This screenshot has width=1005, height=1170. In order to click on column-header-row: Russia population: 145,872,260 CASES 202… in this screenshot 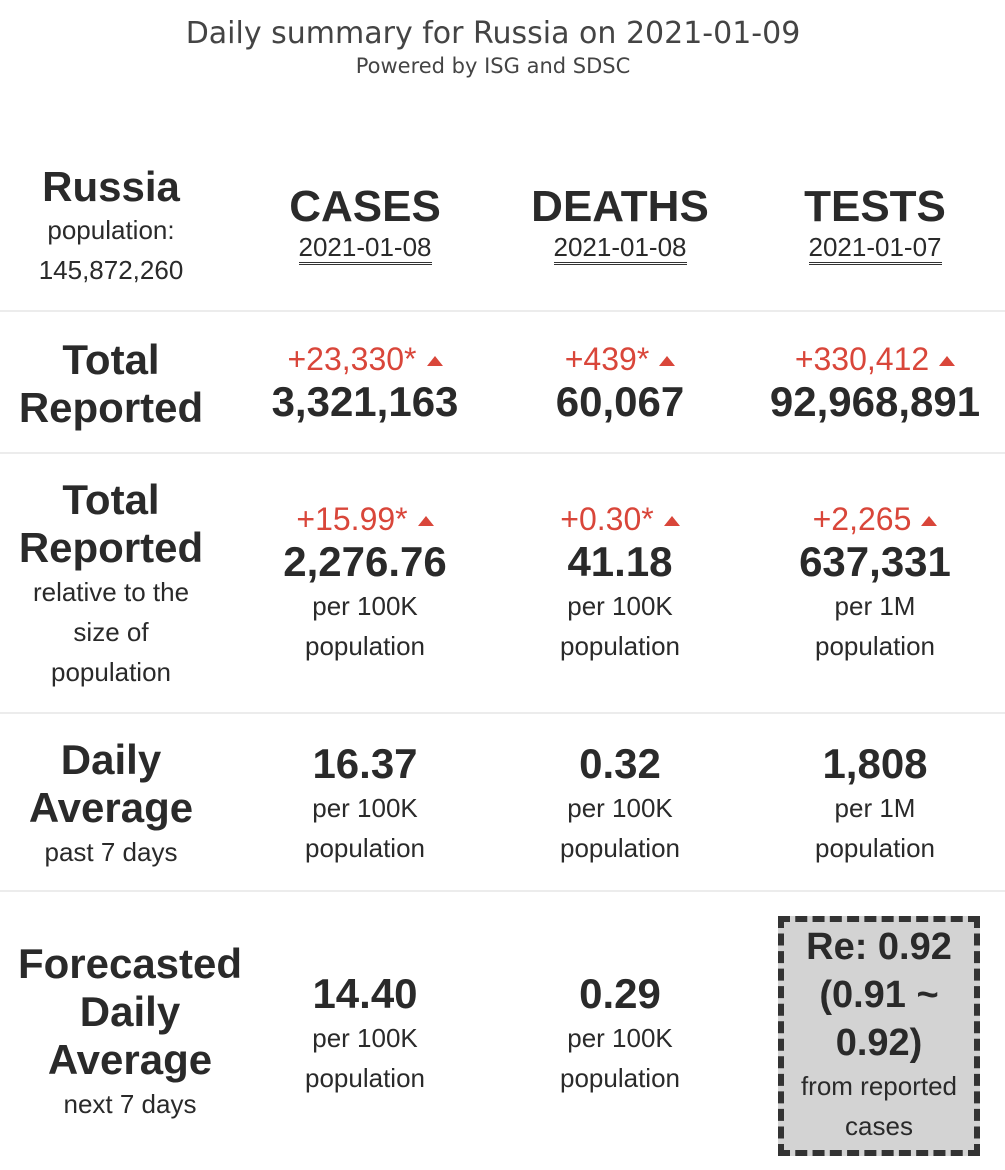, I will do `click(502, 235)`.